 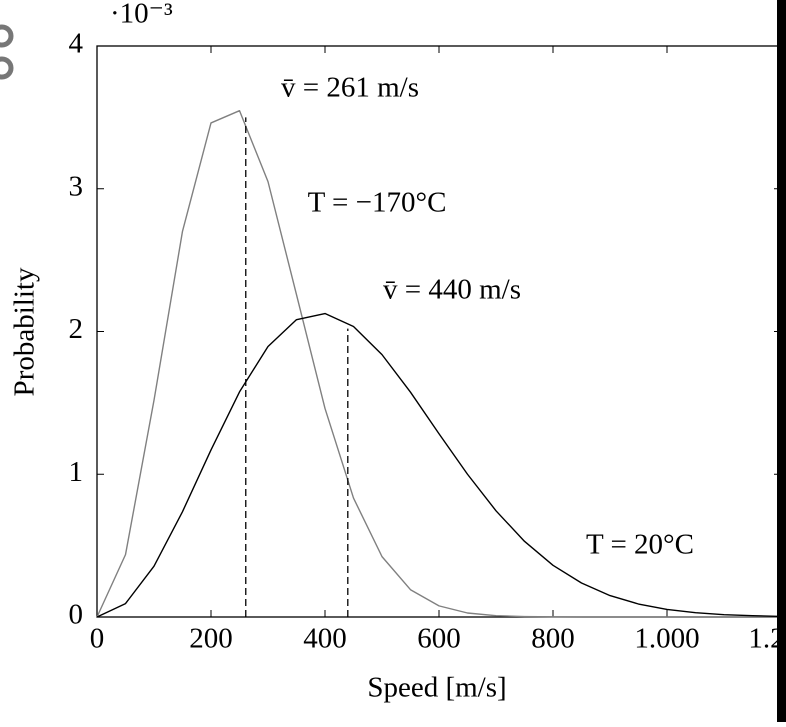 I want to click on y-tick-label: 4, so click(x=76, y=44).